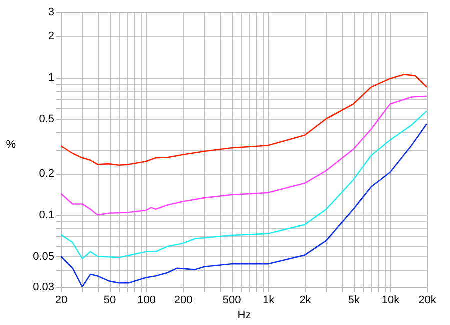  What do you see at coordinates (147, 300) in the screenshot?
I see `x-tick-label: 100` at bounding box center [147, 300].